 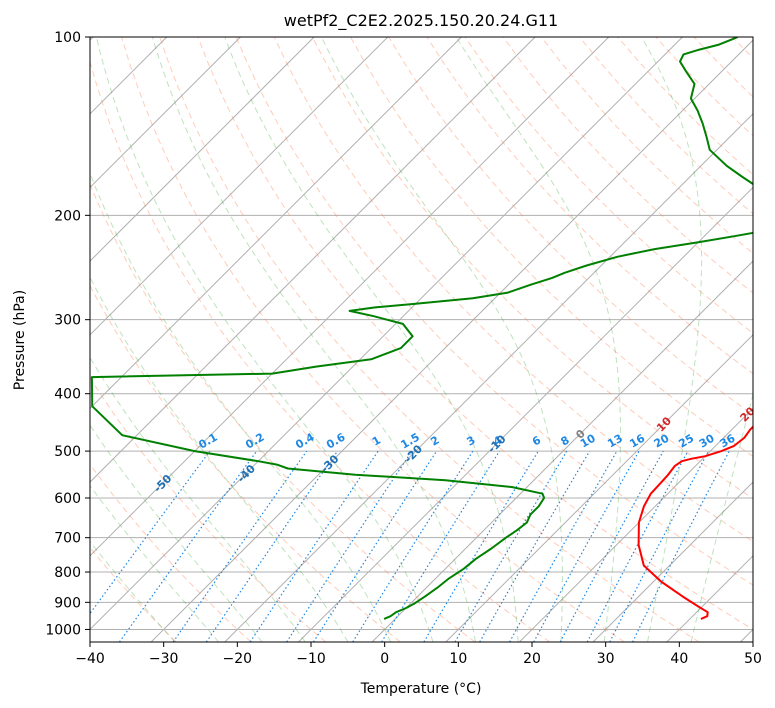 I want to click on x-tick-label: 30, so click(x=606, y=659).